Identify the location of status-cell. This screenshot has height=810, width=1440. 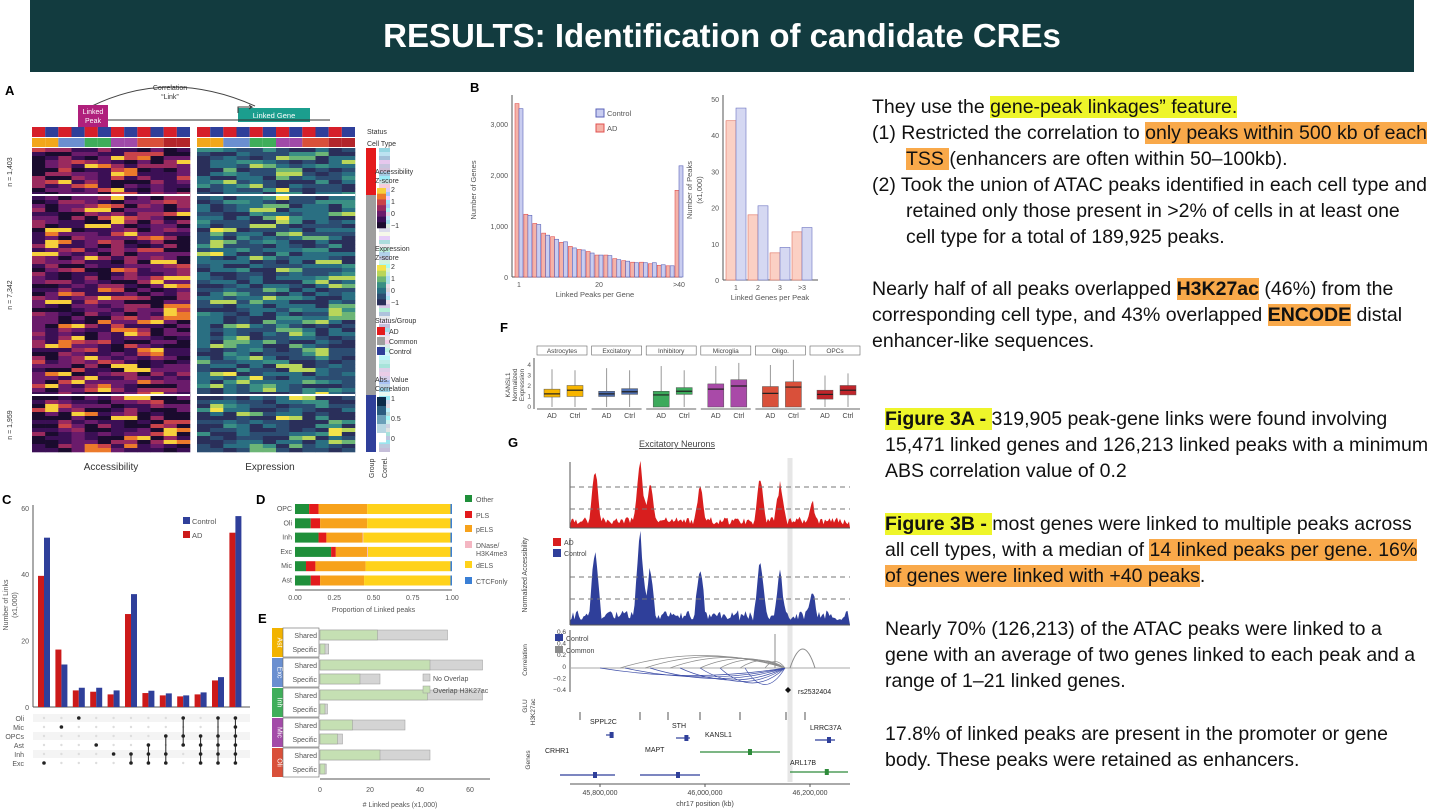
(322, 132).